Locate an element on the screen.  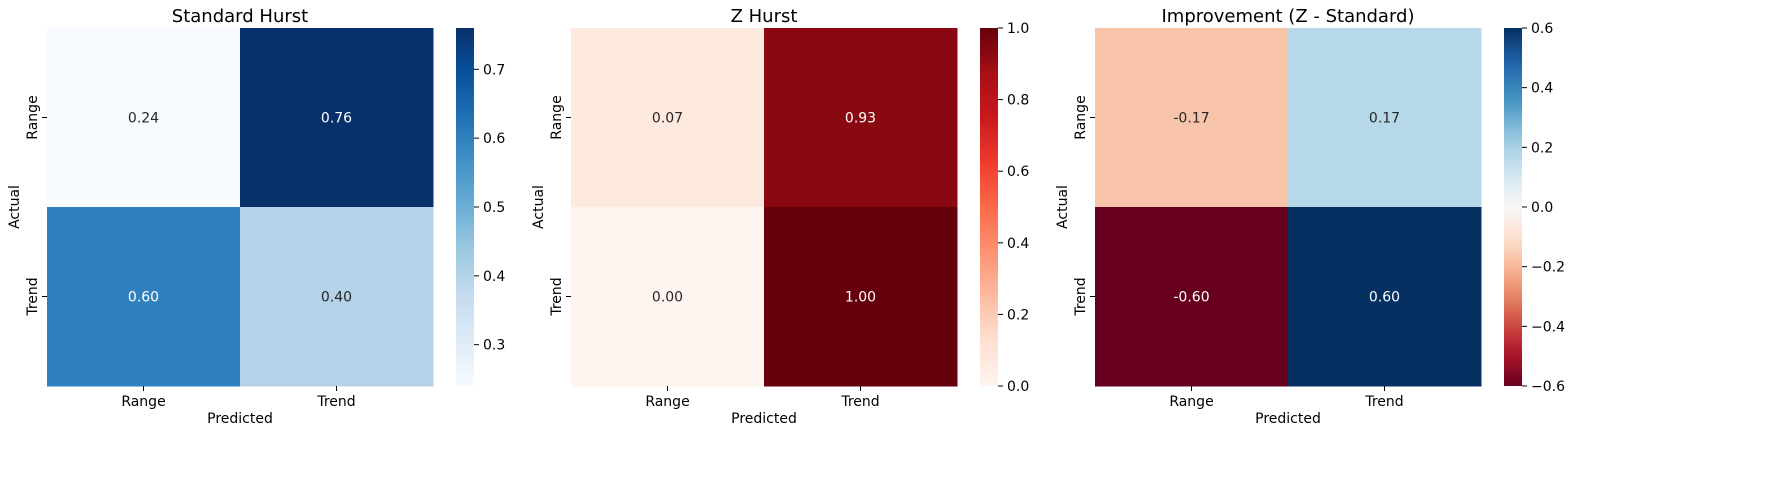
cell-value-label: 0.17 is located at coordinates (1384, 119).